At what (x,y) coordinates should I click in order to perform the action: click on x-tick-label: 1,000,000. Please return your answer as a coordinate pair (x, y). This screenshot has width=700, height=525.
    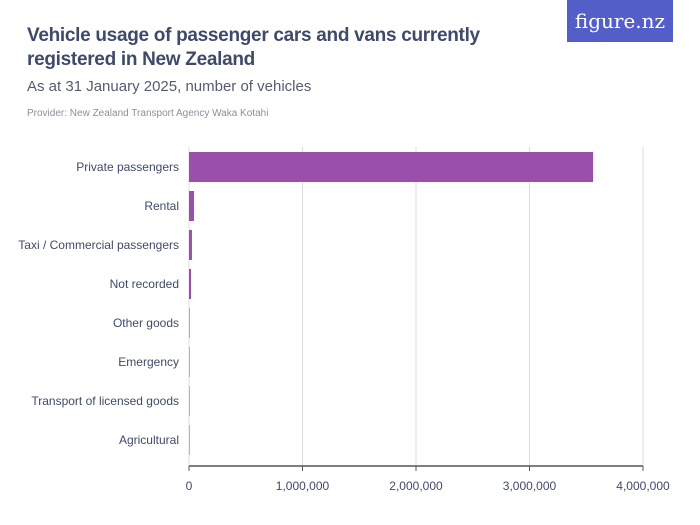
    Looking at the image, I should click on (303, 486).